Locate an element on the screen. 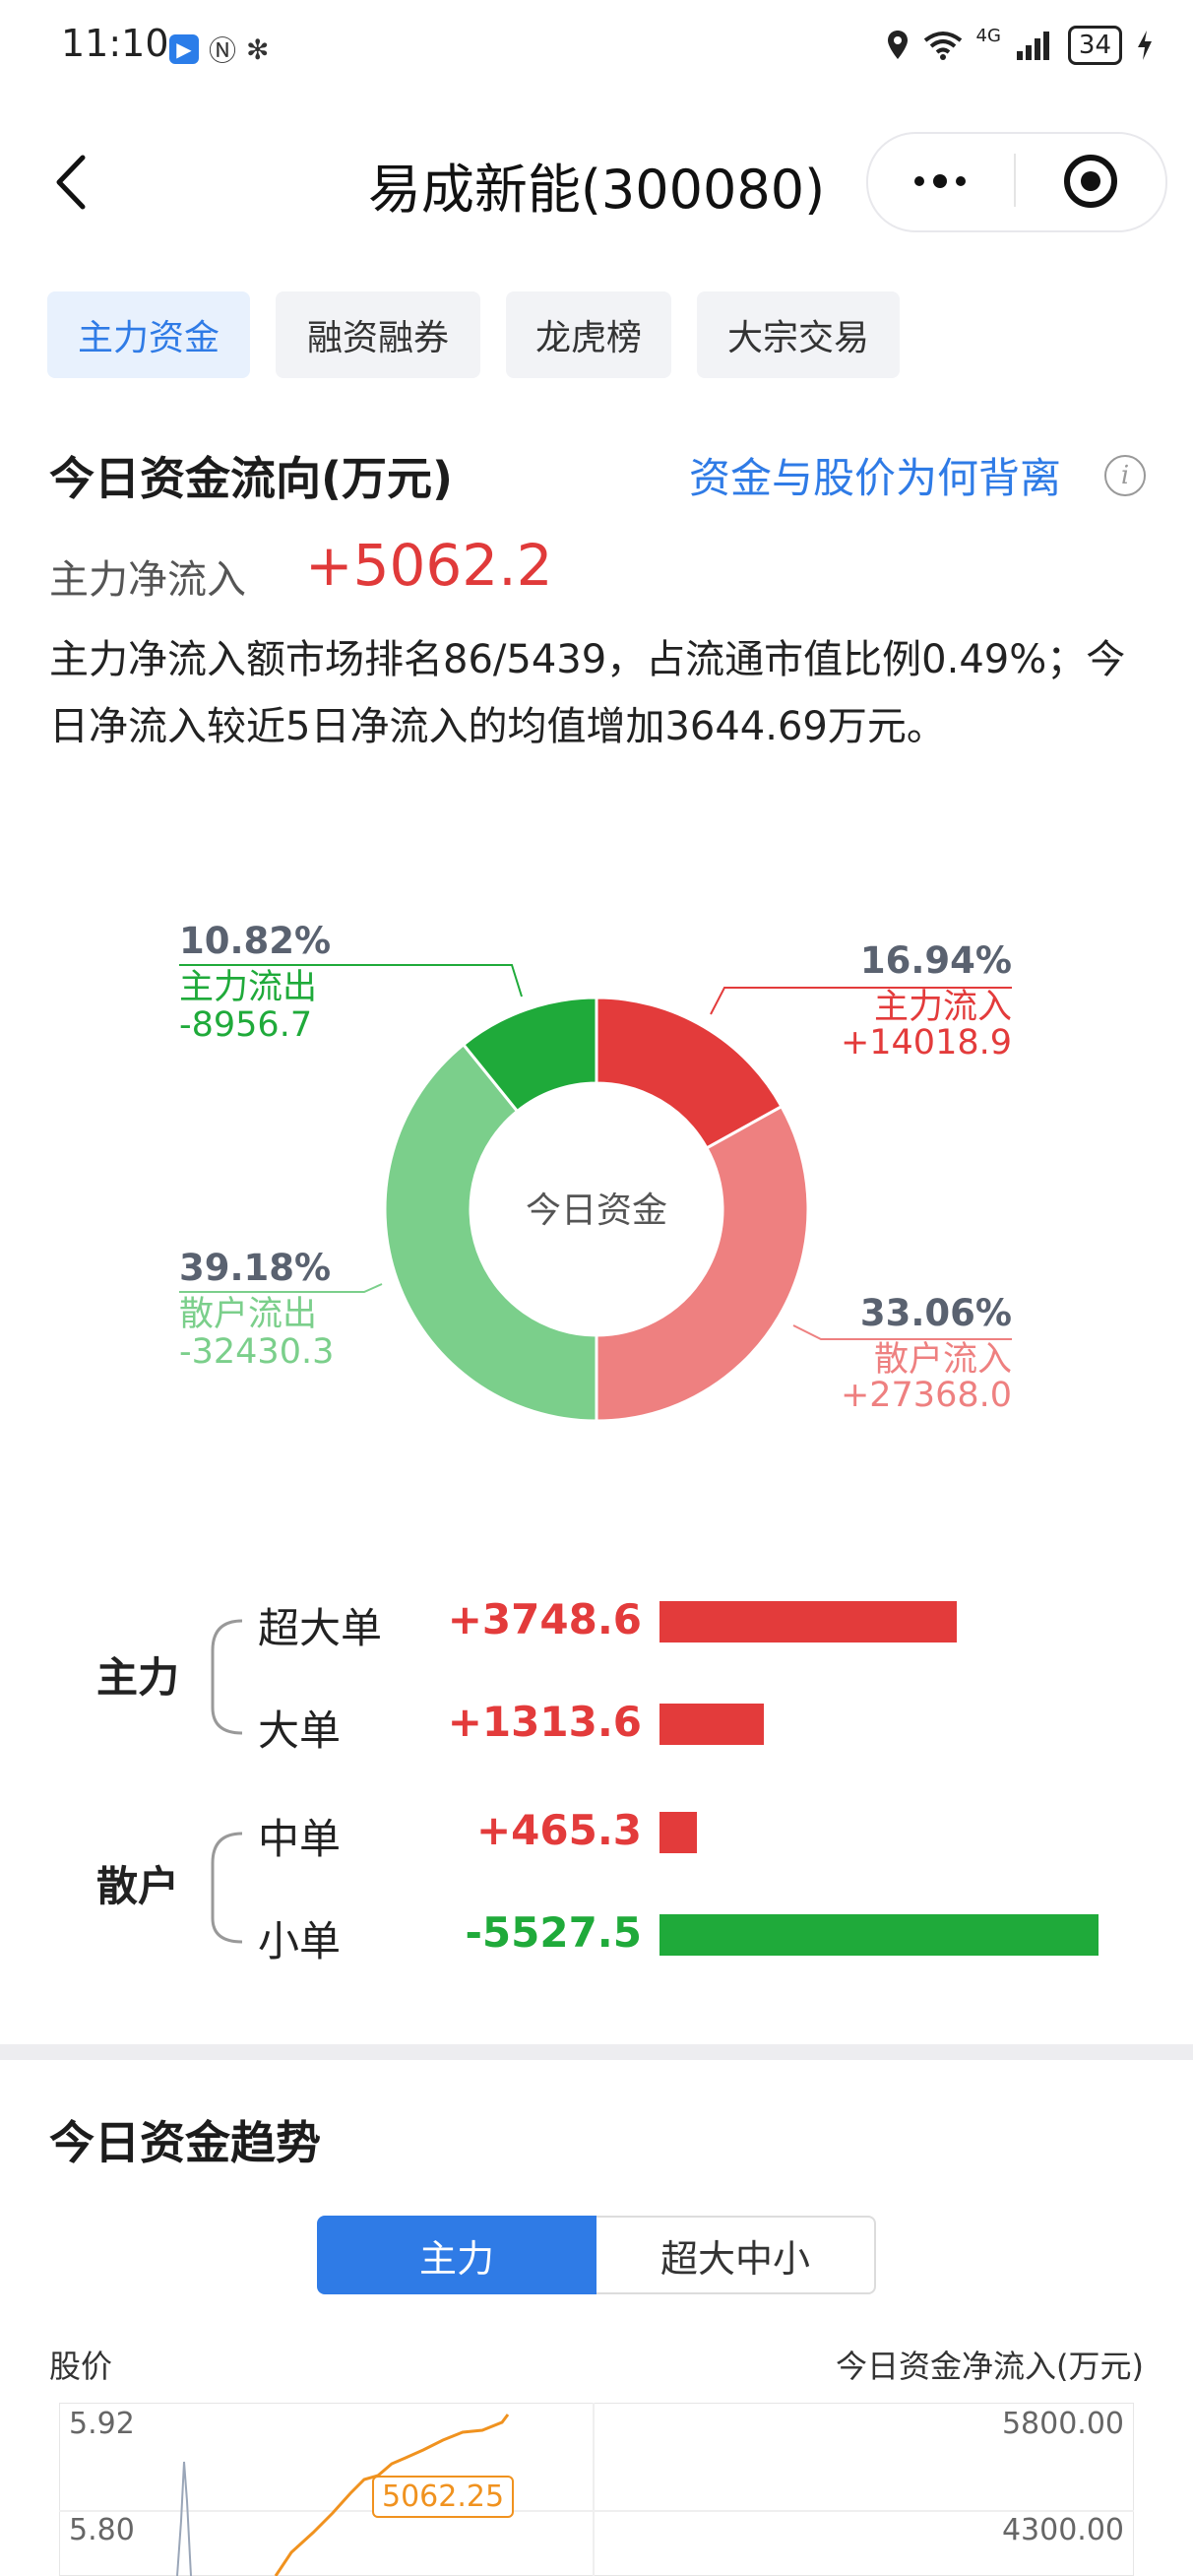  section-divider is located at coordinates (596, 2052).